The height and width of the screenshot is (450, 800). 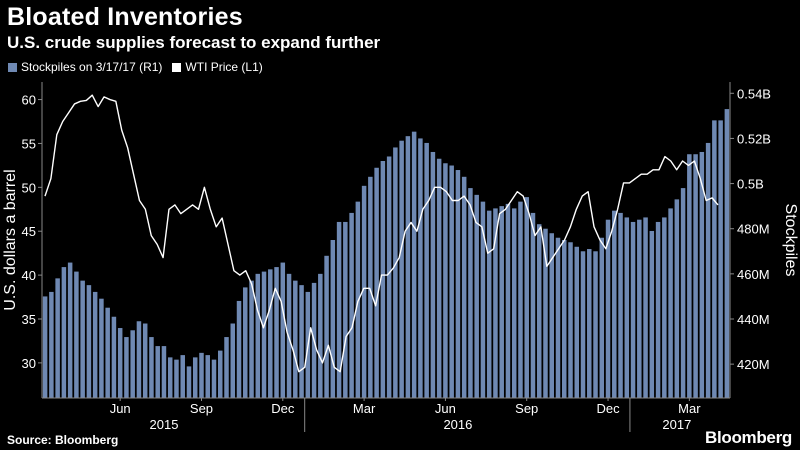 I want to click on source-note: Source: Bloomberg, so click(x=63, y=440).